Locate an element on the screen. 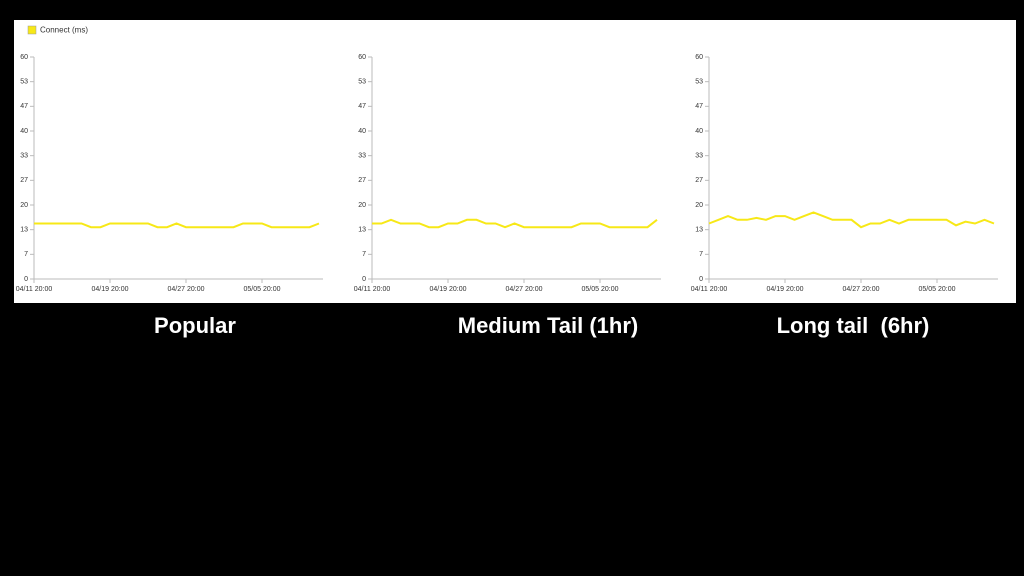 The width and height of the screenshot is (1024, 576). chart-caption: Medium Tail (1hr) is located at coordinates (548, 325).